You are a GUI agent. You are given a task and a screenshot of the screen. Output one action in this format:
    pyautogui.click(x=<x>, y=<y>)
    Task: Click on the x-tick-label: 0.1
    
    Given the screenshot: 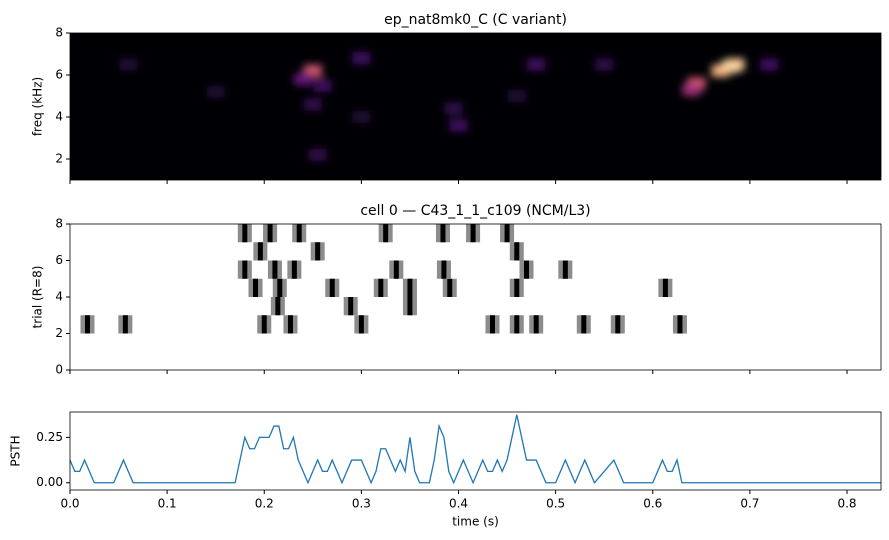 What is the action you would take?
    pyautogui.click(x=167, y=504)
    